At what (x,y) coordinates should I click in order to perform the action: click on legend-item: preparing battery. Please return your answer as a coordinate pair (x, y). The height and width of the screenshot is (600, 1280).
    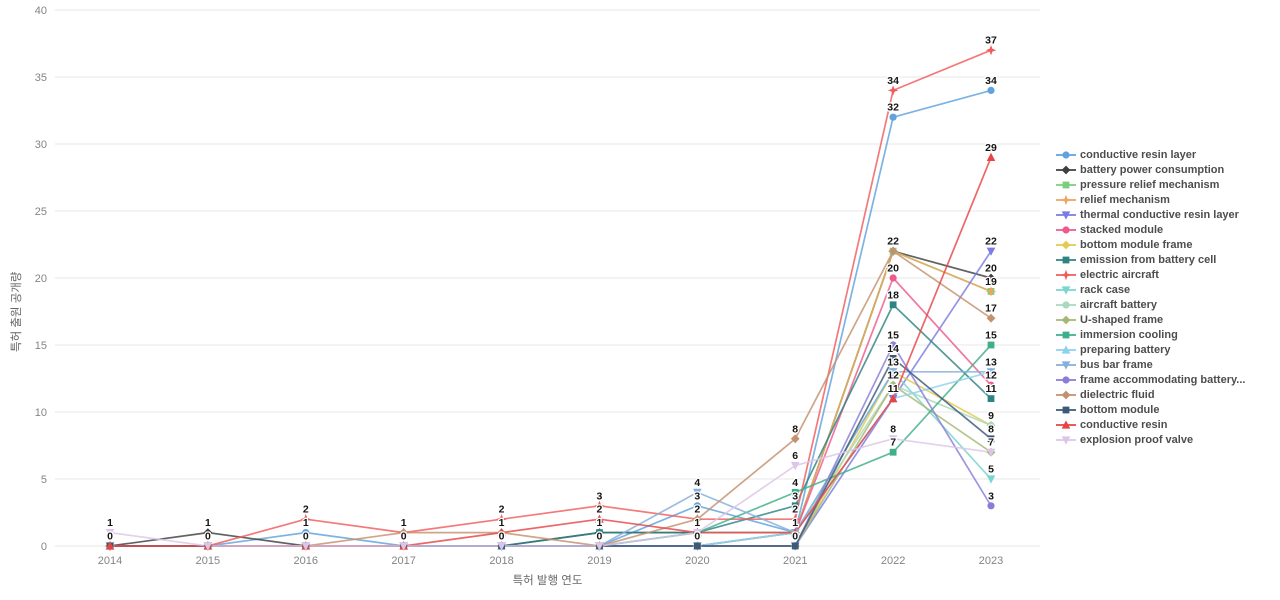
    Looking at the image, I should click on (1150, 349).